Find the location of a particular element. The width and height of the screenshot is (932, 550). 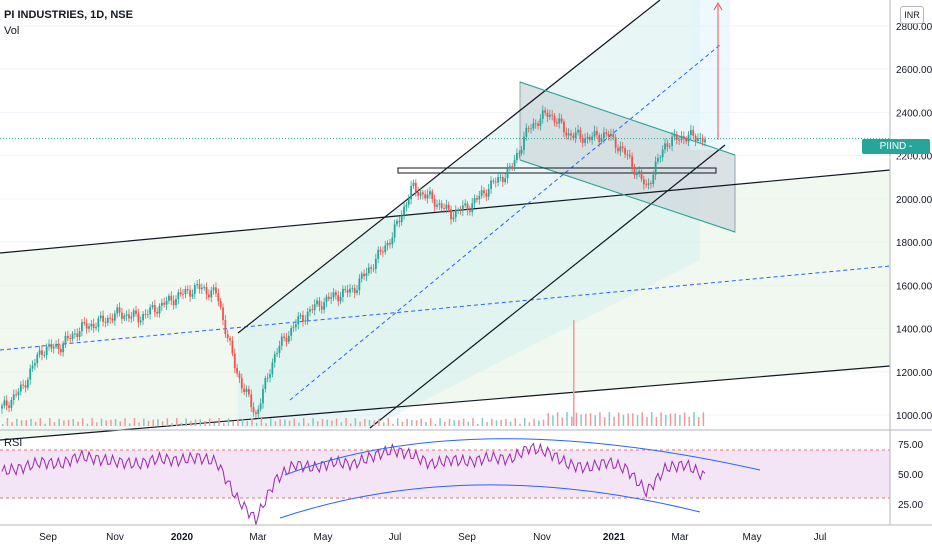

currency-button: INR is located at coordinates (912, 15).